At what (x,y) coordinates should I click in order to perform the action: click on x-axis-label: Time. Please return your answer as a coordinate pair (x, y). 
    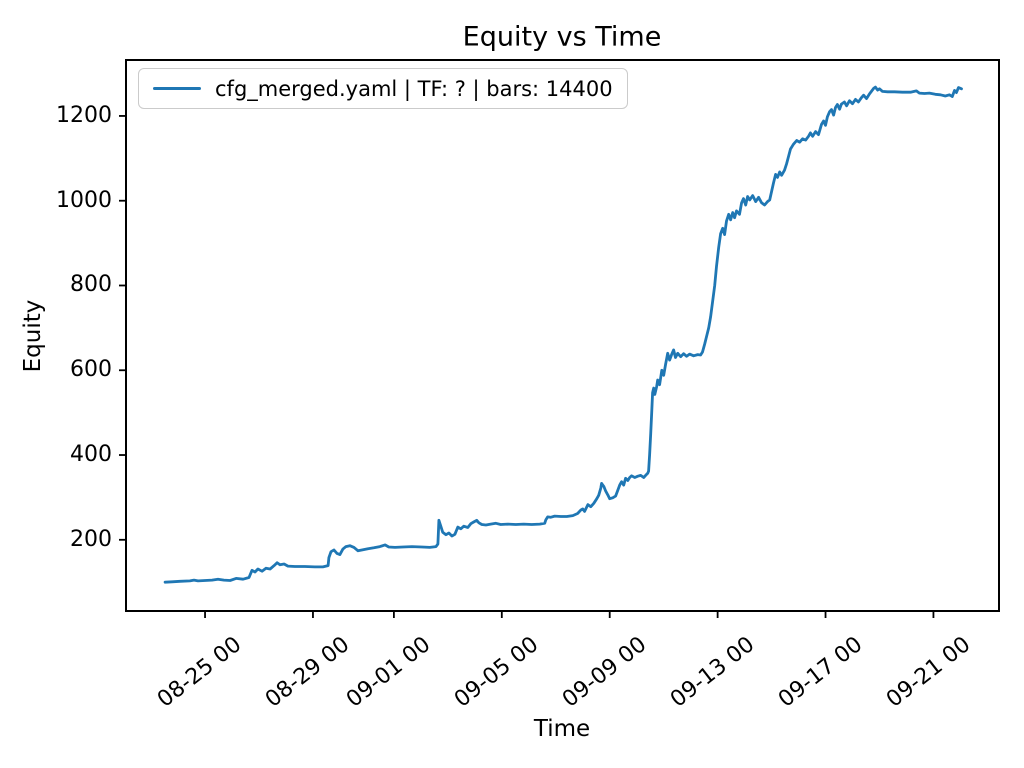
    Looking at the image, I should click on (562, 729).